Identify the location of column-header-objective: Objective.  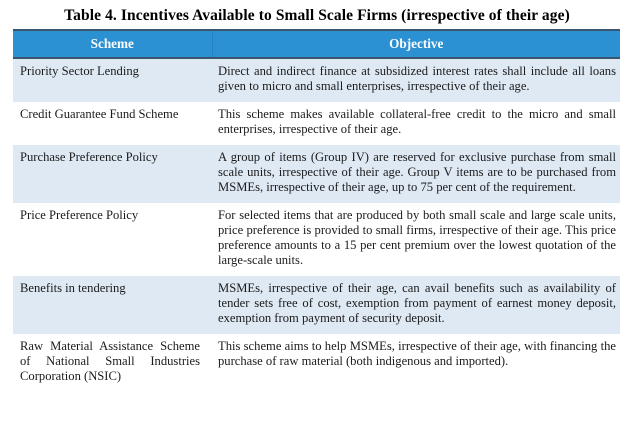
(416, 44).